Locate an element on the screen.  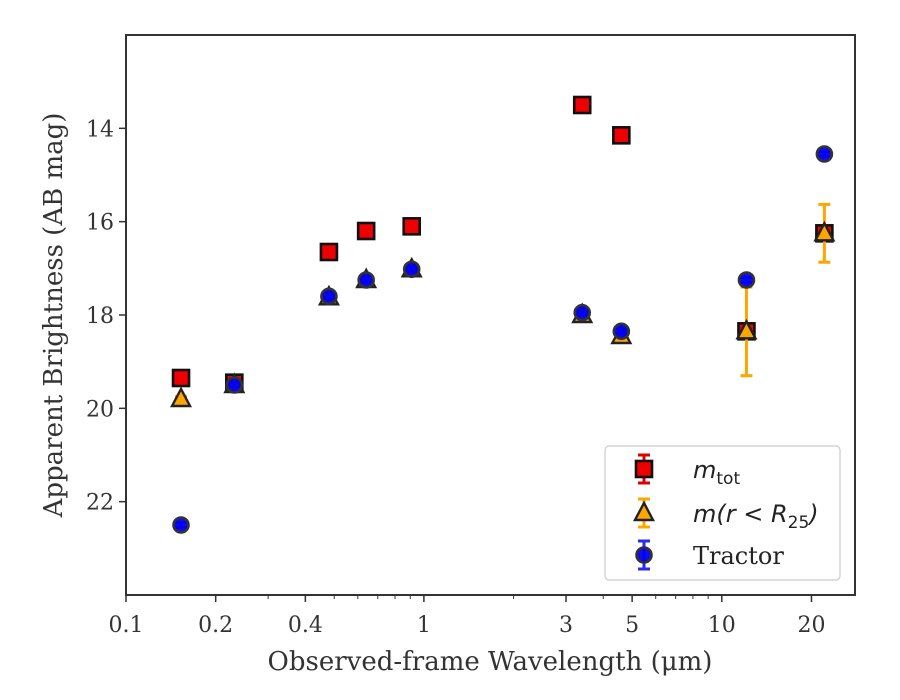
legend-marker-triangle is located at coordinates (644, 511).